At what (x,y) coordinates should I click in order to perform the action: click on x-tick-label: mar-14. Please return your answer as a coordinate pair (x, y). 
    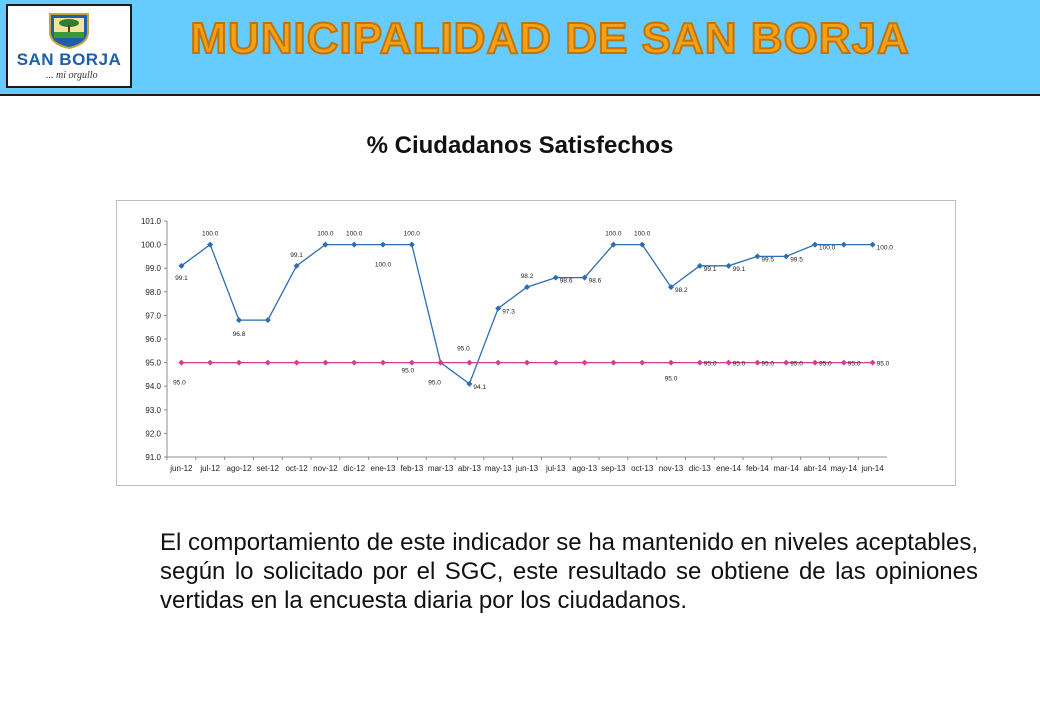
    Looking at the image, I should click on (787, 468).